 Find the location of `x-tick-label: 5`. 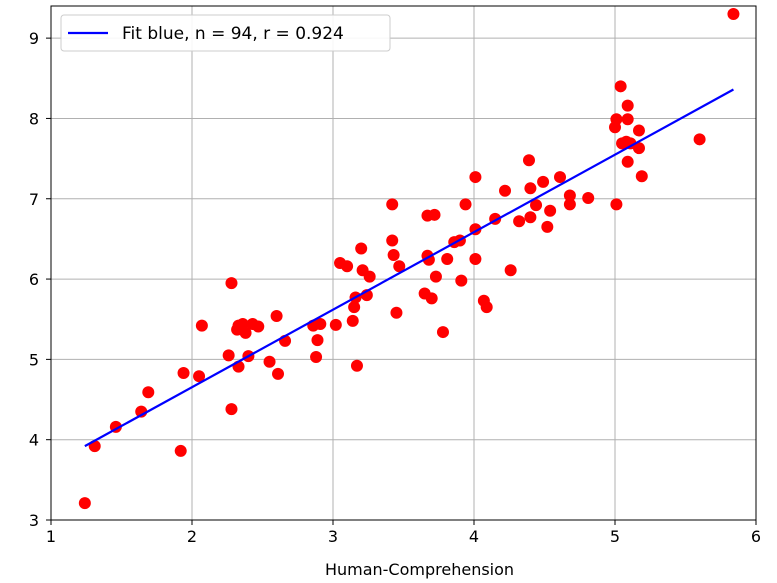

x-tick-label: 5 is located at coordinates (615, 536).